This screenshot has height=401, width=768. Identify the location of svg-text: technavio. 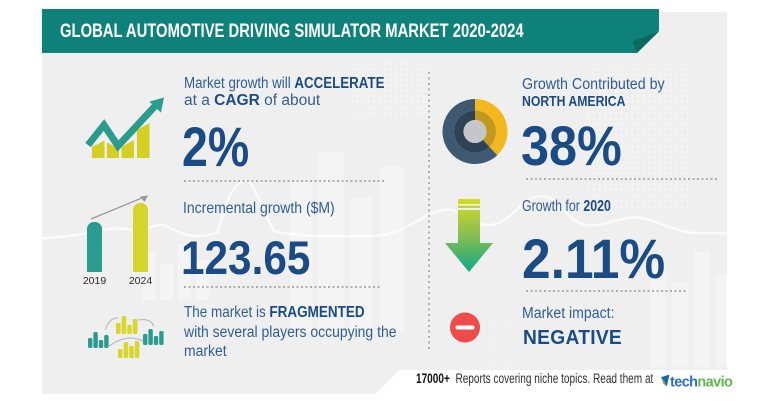
(701, 383).